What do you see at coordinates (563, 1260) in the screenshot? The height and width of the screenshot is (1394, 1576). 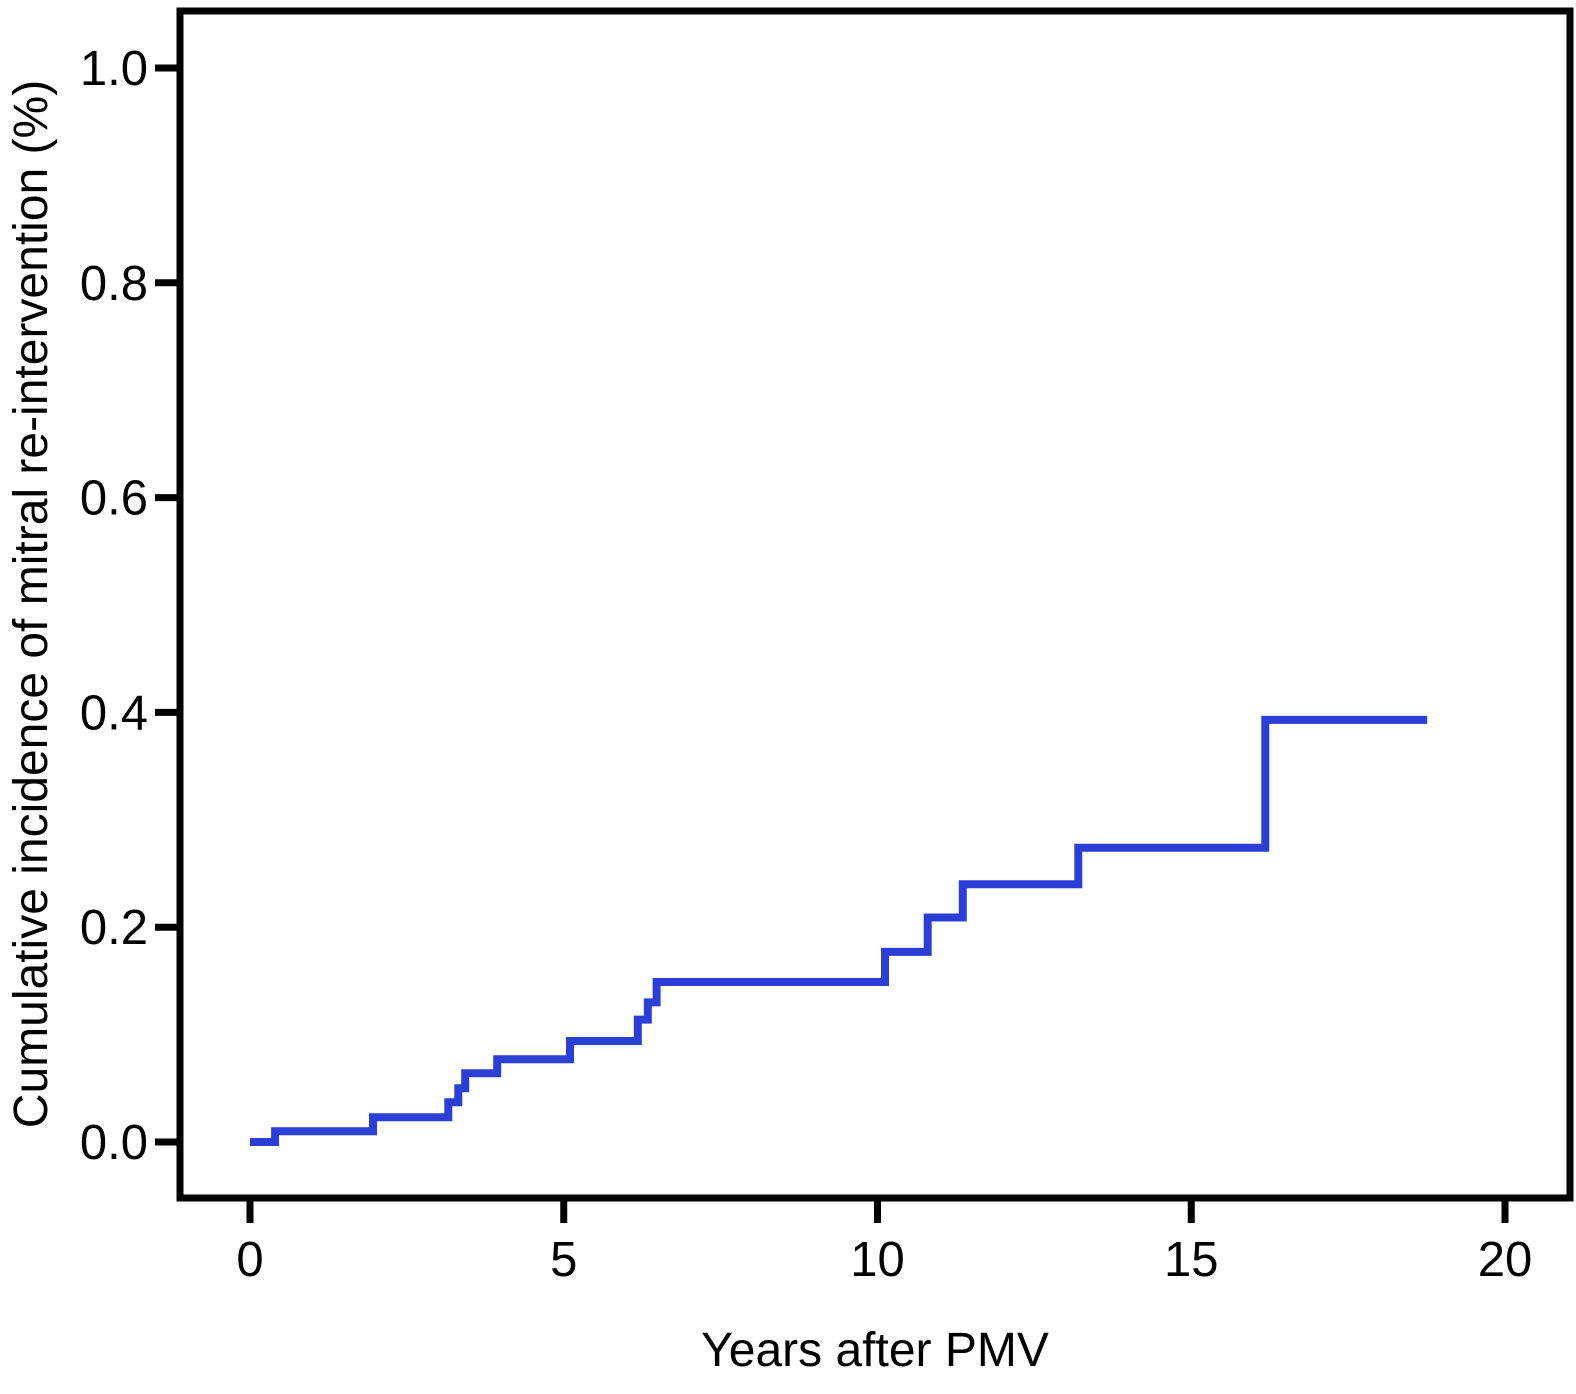 I see `x-tick-label: 5` at bounding box center [563, 1260].